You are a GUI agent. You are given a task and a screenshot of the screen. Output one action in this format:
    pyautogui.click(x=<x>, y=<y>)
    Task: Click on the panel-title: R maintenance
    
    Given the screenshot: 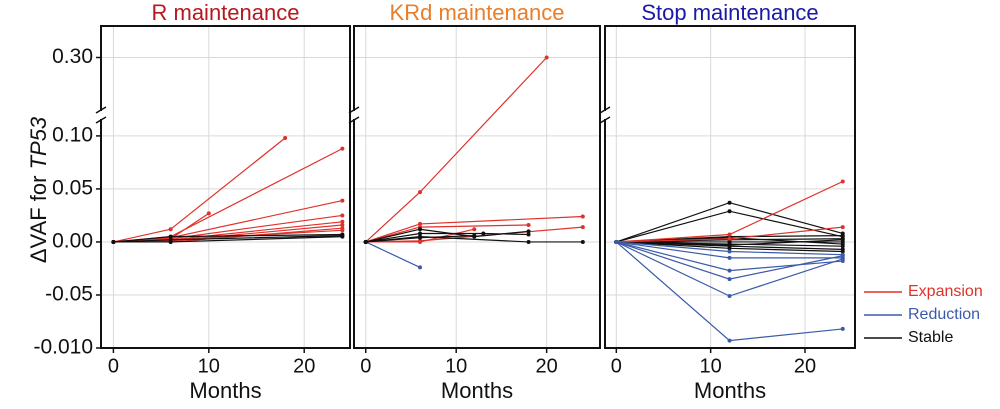 What is the action you would take?
    pyautogui.click(x=226, y=12)
    